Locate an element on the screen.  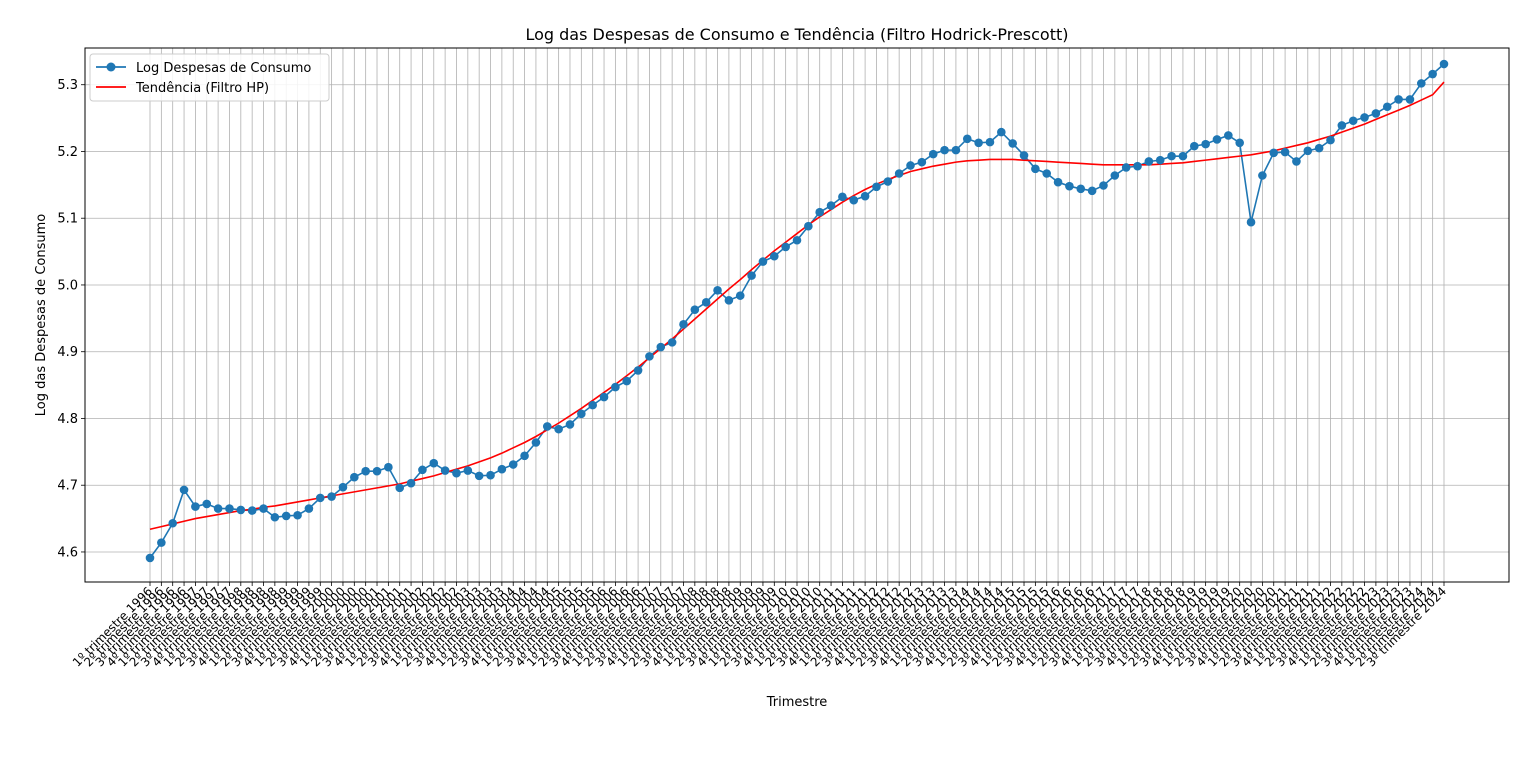
legend-consumo-marker is located at coordinates (111, 67).